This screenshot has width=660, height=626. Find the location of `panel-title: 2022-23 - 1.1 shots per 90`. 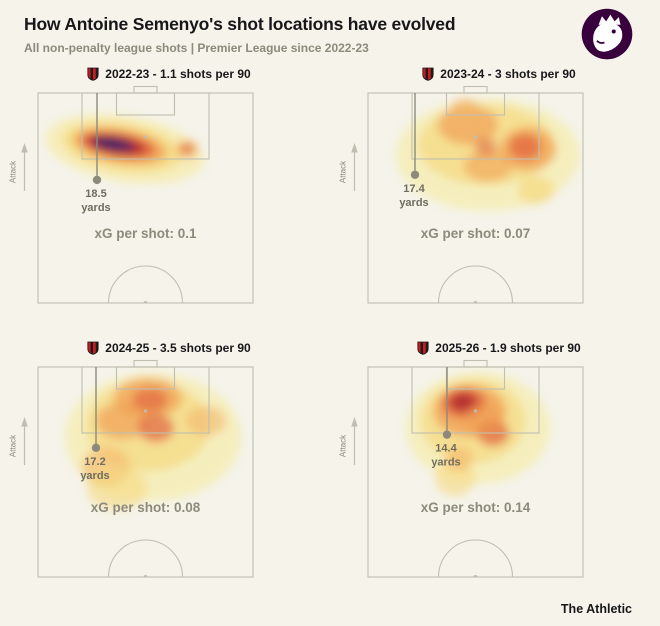

panel-title: 2022-23 - 1.1 shots per 90 is located at coordinates (169, 74).